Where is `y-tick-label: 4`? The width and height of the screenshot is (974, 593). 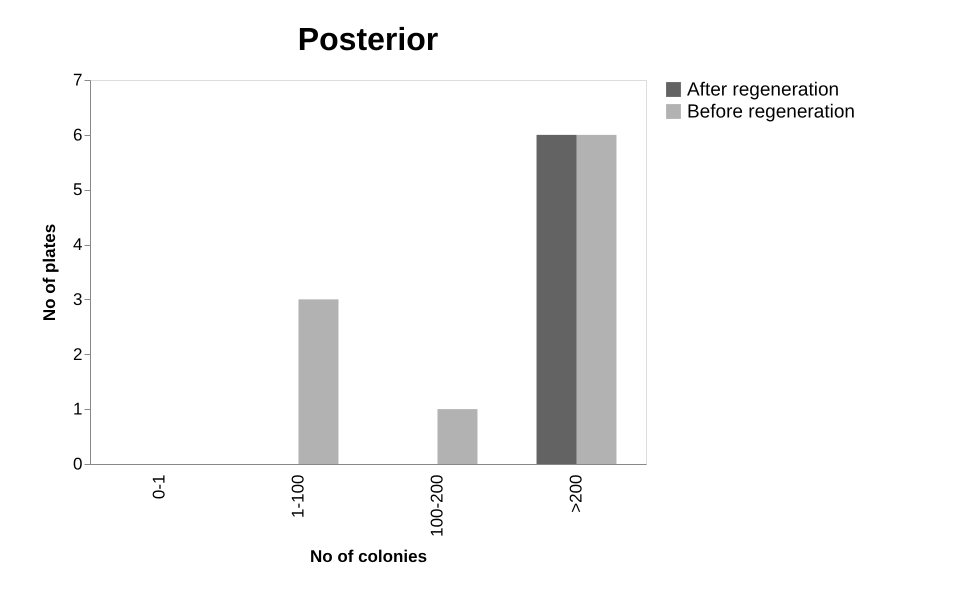 y-tick-label: 4 is located at coordinates (77, 244).